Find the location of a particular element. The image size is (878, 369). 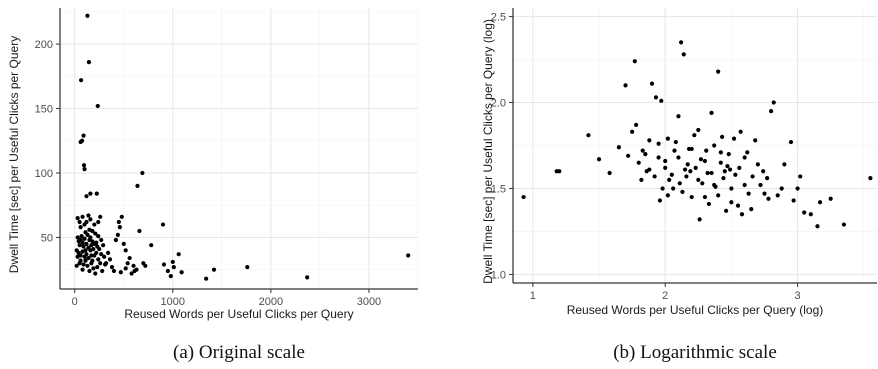

x-tick-label: 2000 is located at coordinates (271, 302).